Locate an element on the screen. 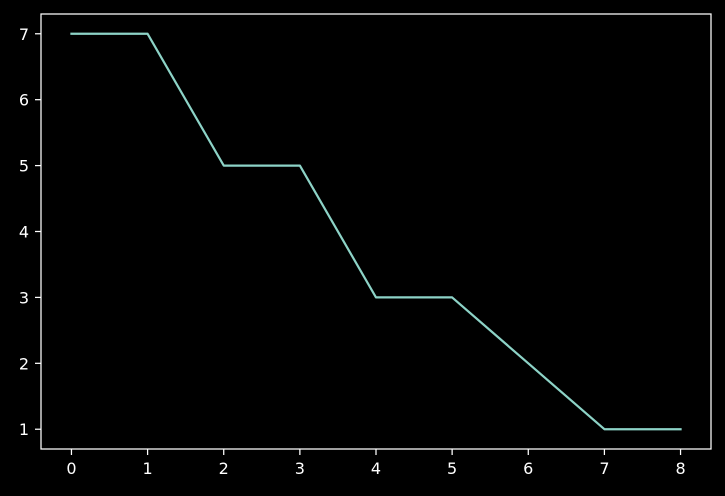 This screenshot has width=725, height=496. x-tick-label: 2 is located at coordinates (224, 468).